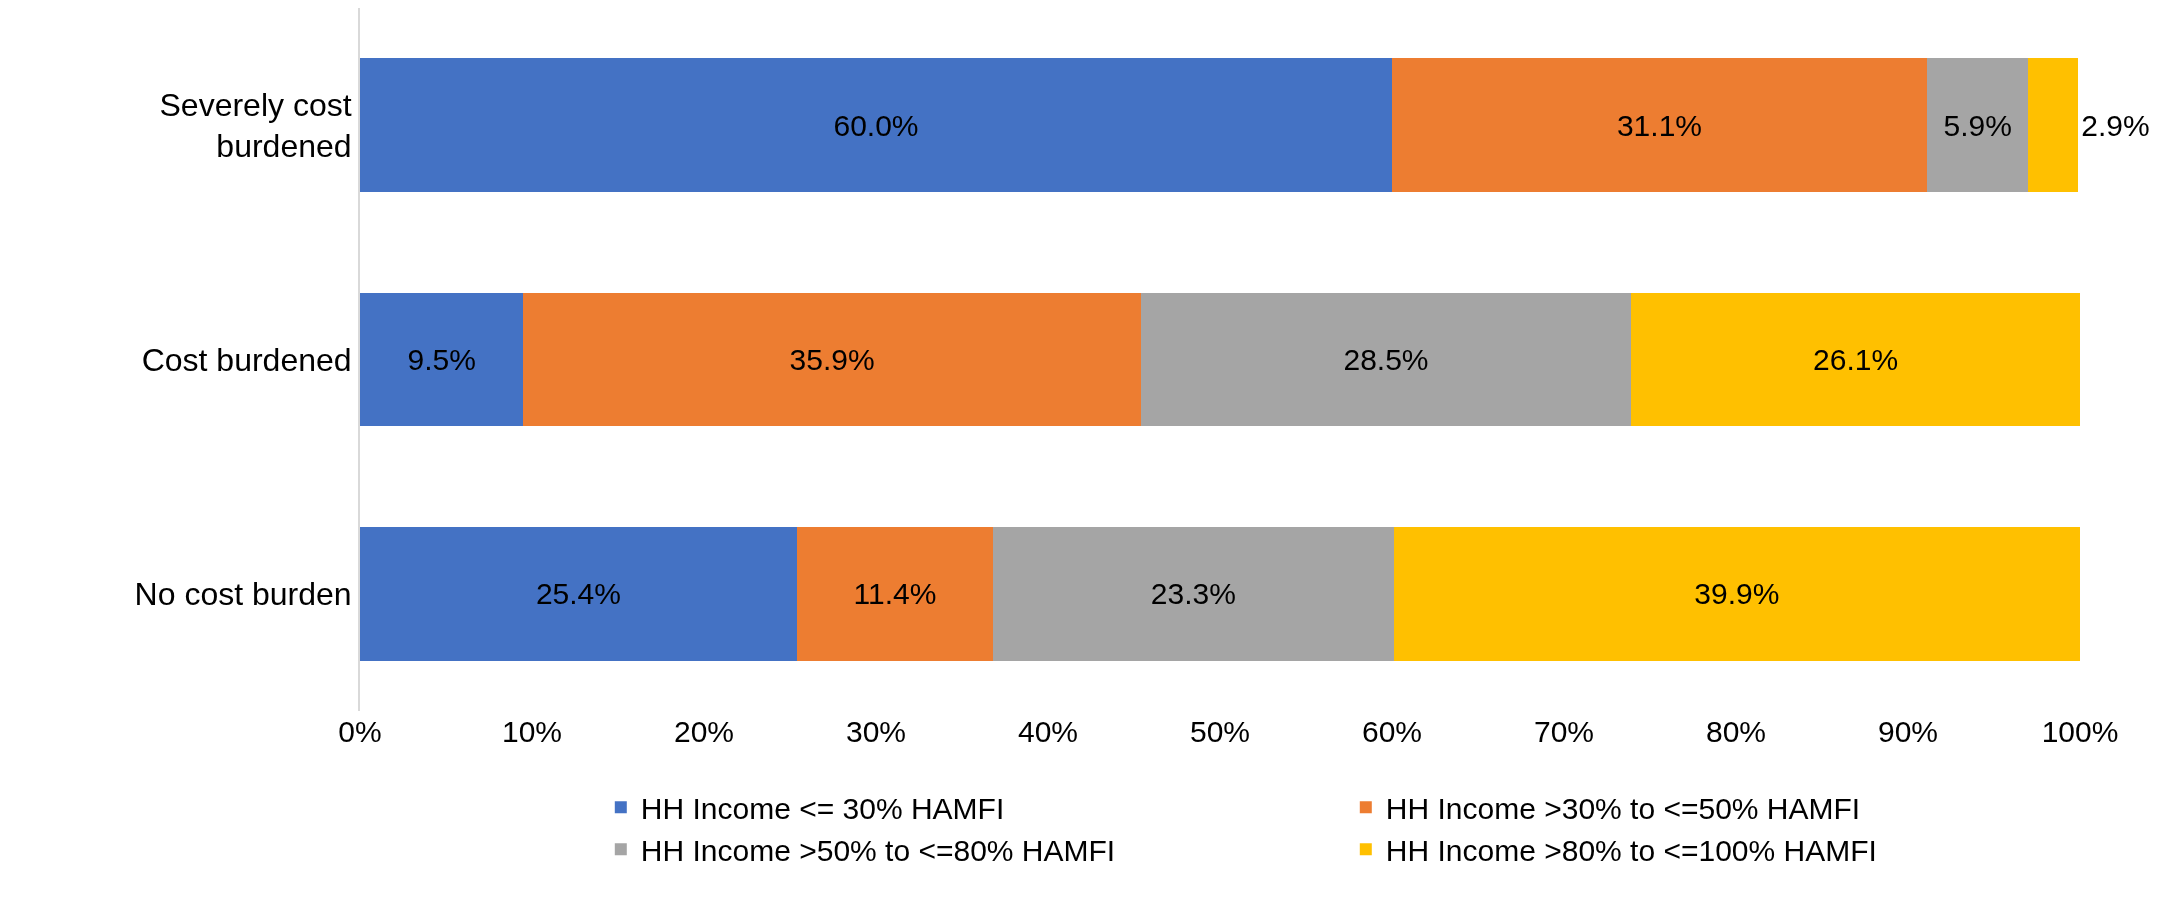 This screenshot has height=911, width=2160. Describe the element at coordinates (876, 731) in the screenshot. I see `x-tick-label: 30%` at that location.